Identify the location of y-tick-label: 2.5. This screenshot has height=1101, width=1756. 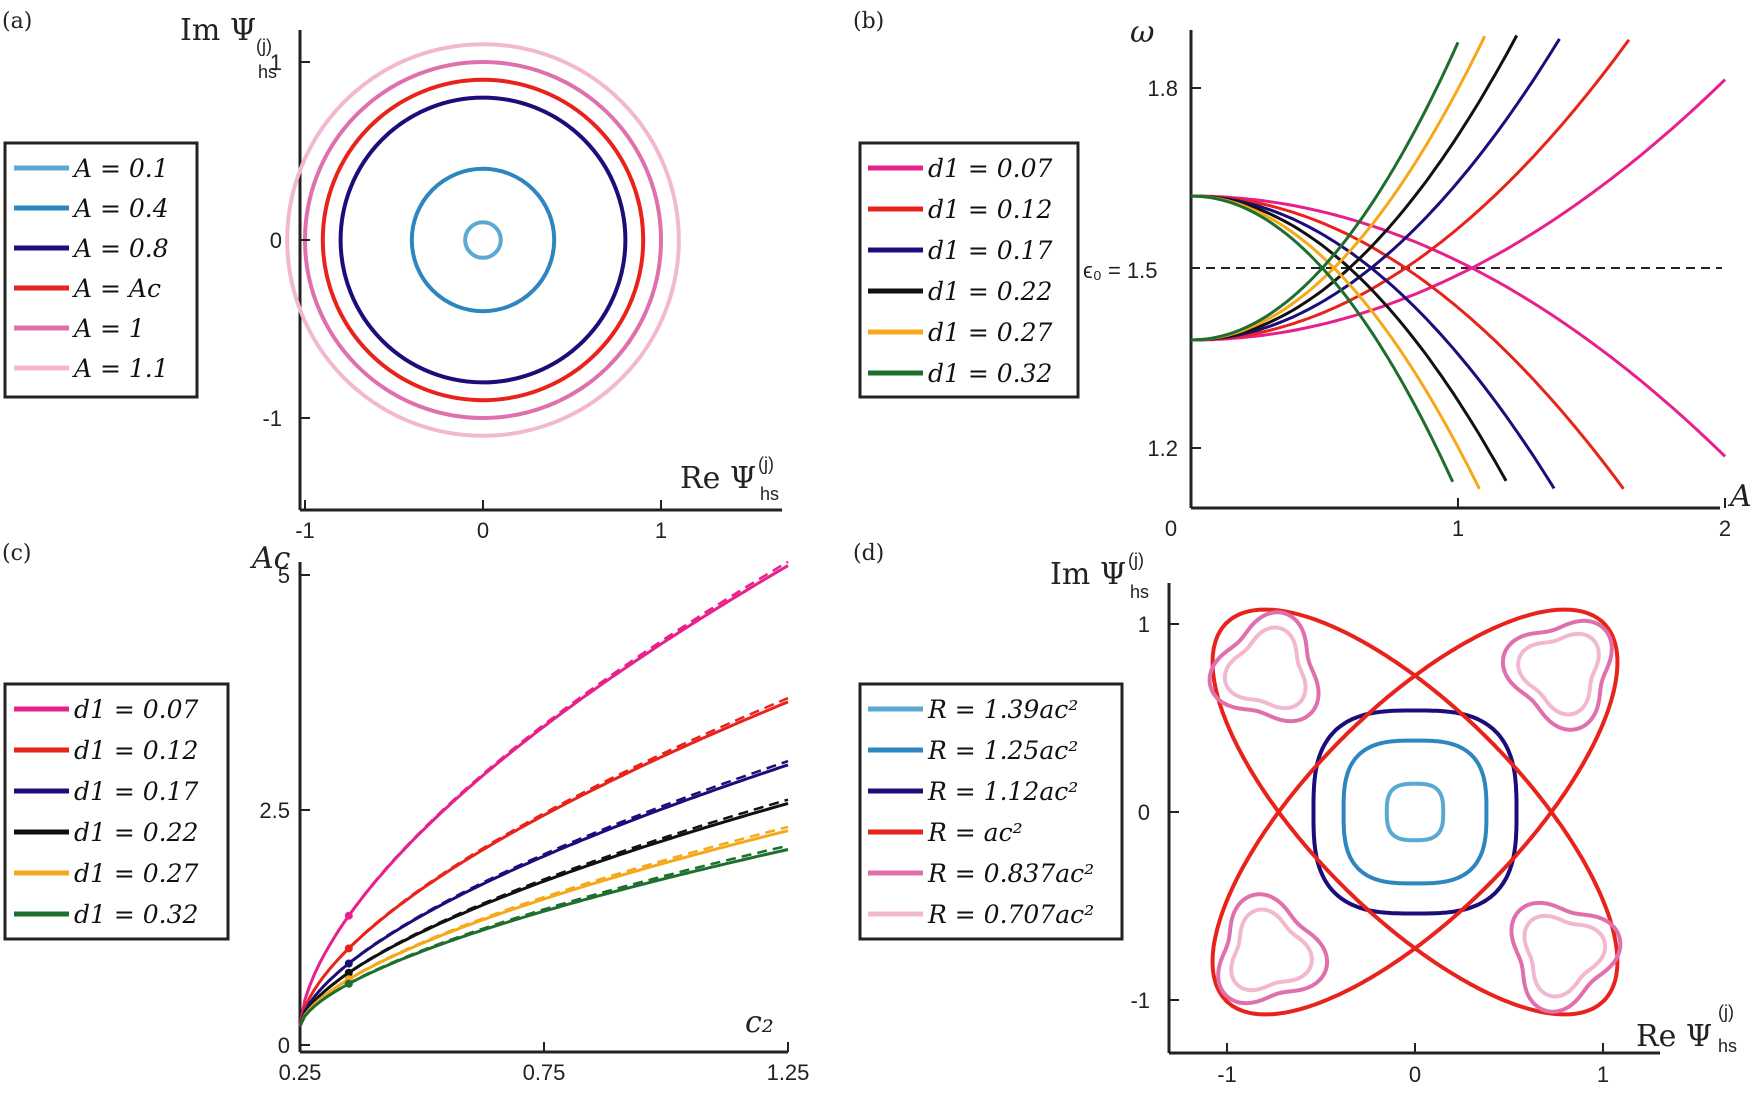
(274, 810).